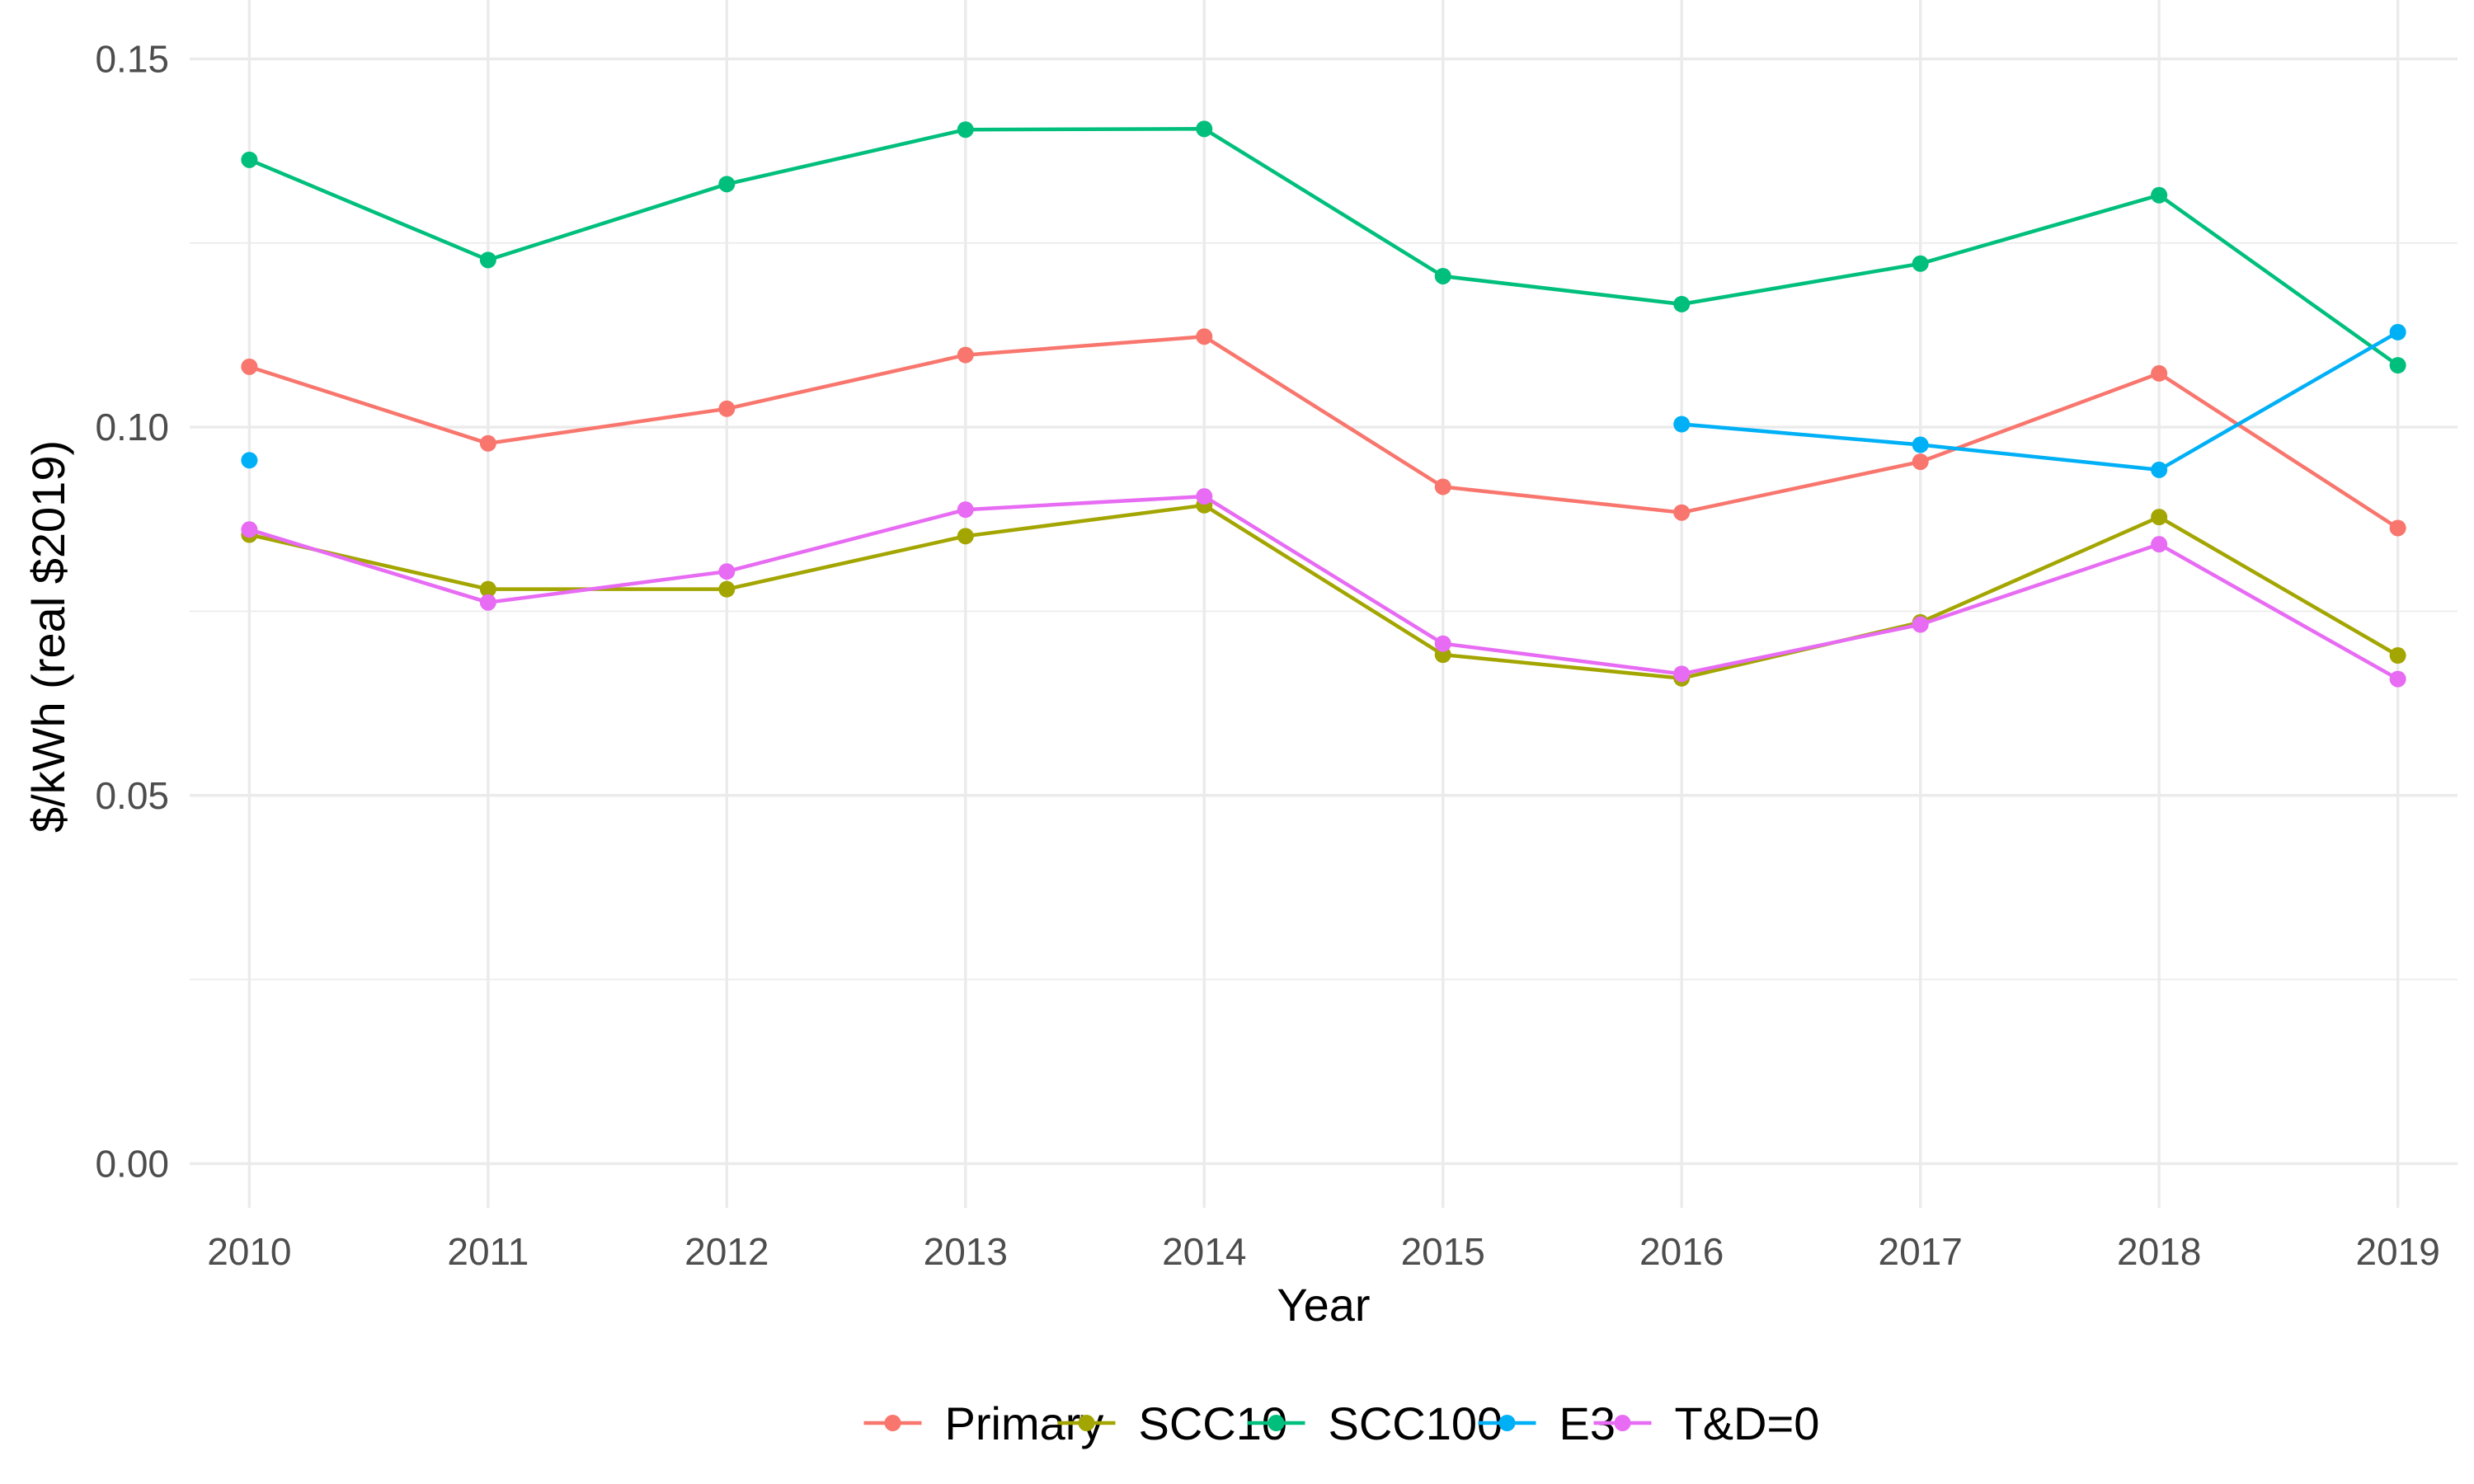  Describe the element at coordinates (2159, 1251) in the screenshot. I see `x-tick-label: 2018` at that location.